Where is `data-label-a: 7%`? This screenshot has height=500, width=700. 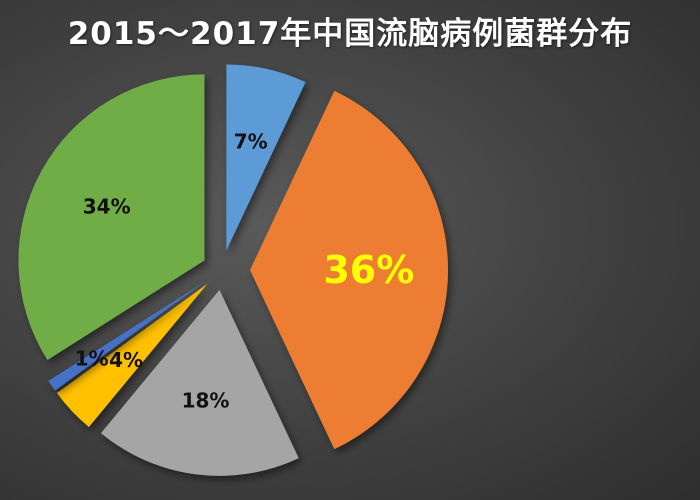 data-label-a: 7% is located at coordinates (251, 142).